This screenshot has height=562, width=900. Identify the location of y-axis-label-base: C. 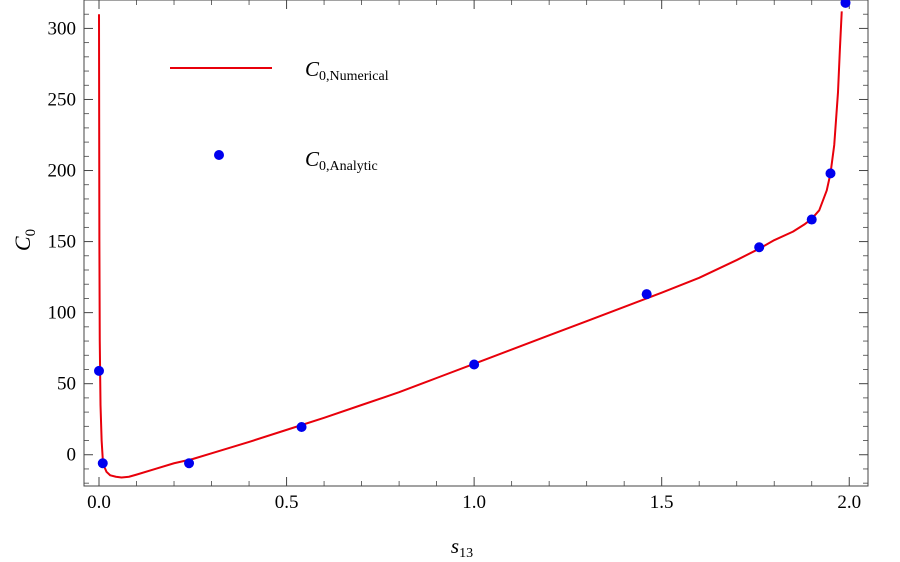
(22, 243).